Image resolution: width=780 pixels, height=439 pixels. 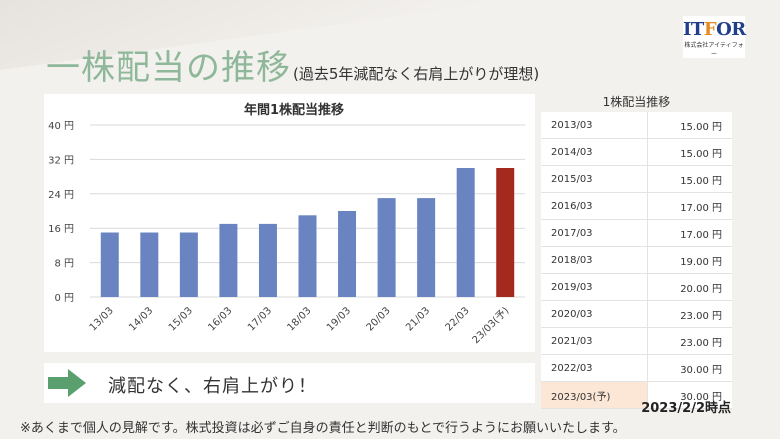 I want to click on table-year-cell: 2023/03(予), so click(x=594, y=395).